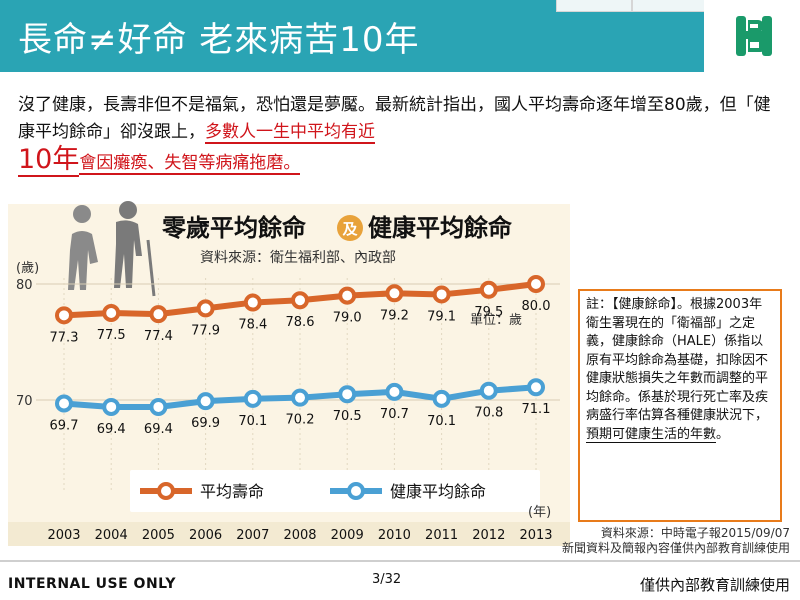 The image size is (800, 600). I want to click on intro-highlight-end: 會因癱瘓、失智等病痛拖磨。, so click(190, 164).